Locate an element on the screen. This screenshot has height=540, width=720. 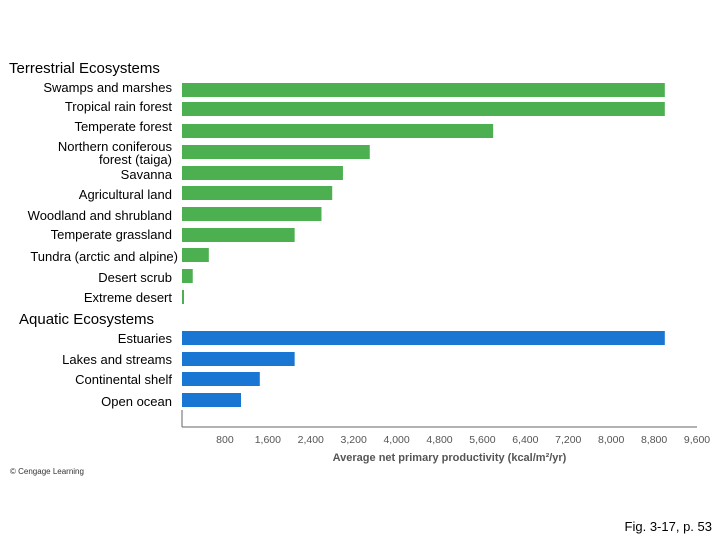
category-label: Agricultural land is located at coordinates (125, 194).